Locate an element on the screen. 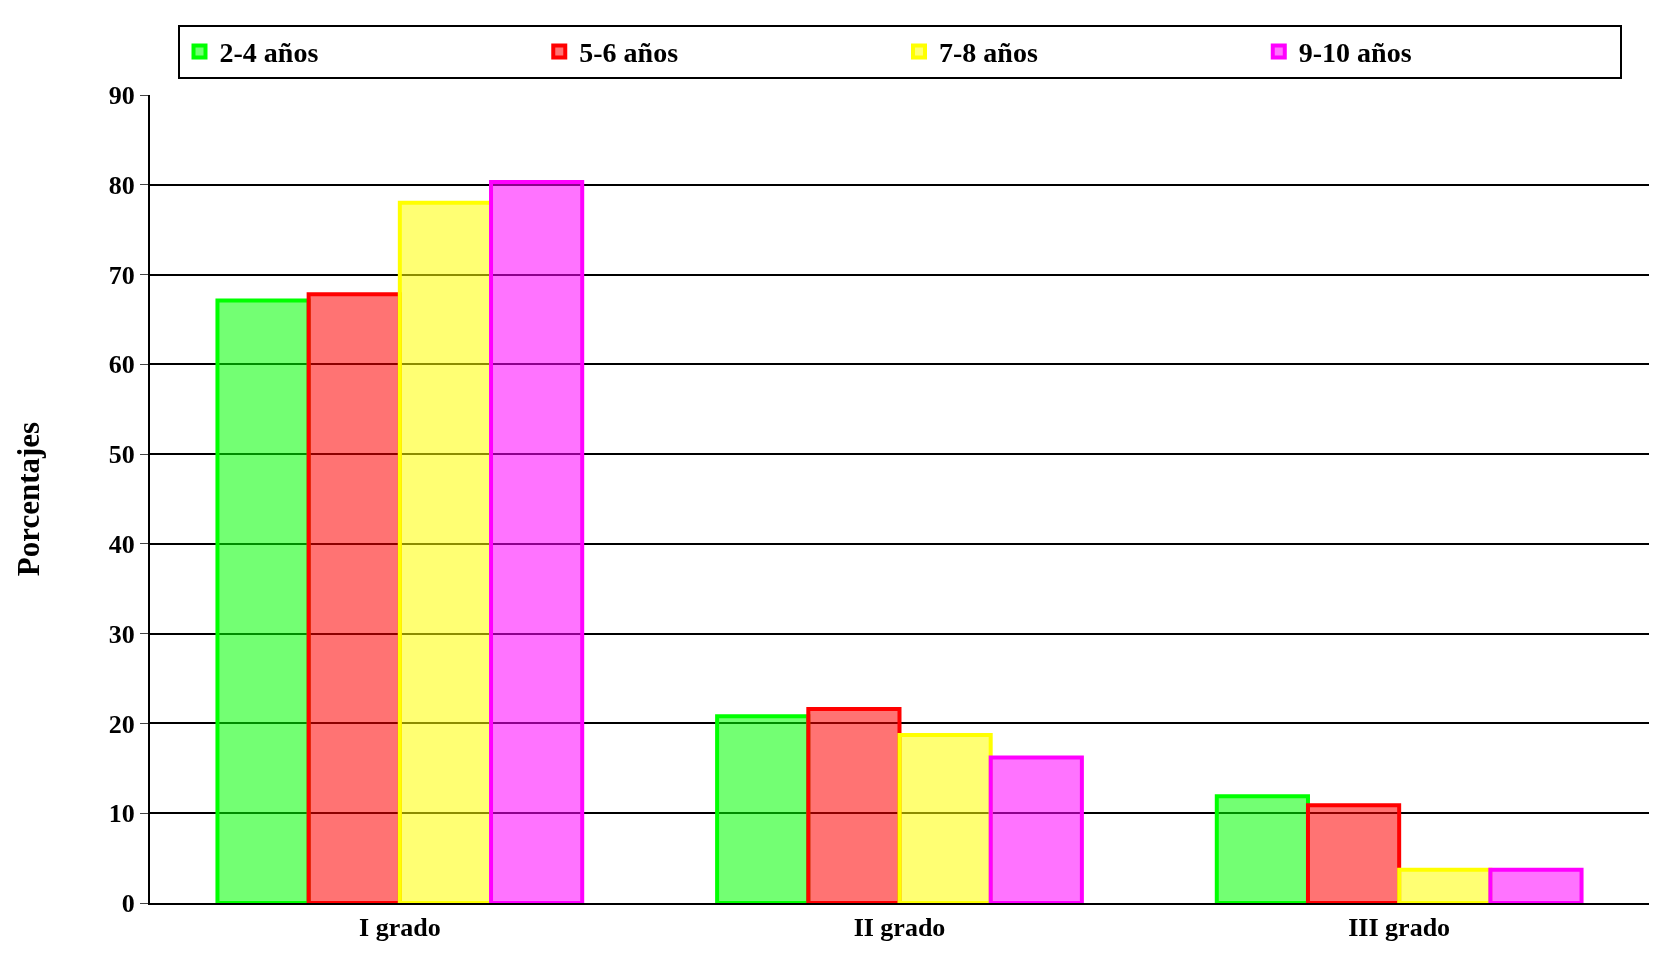  x-tick-label: II grado is located at coordinates (899, 928).